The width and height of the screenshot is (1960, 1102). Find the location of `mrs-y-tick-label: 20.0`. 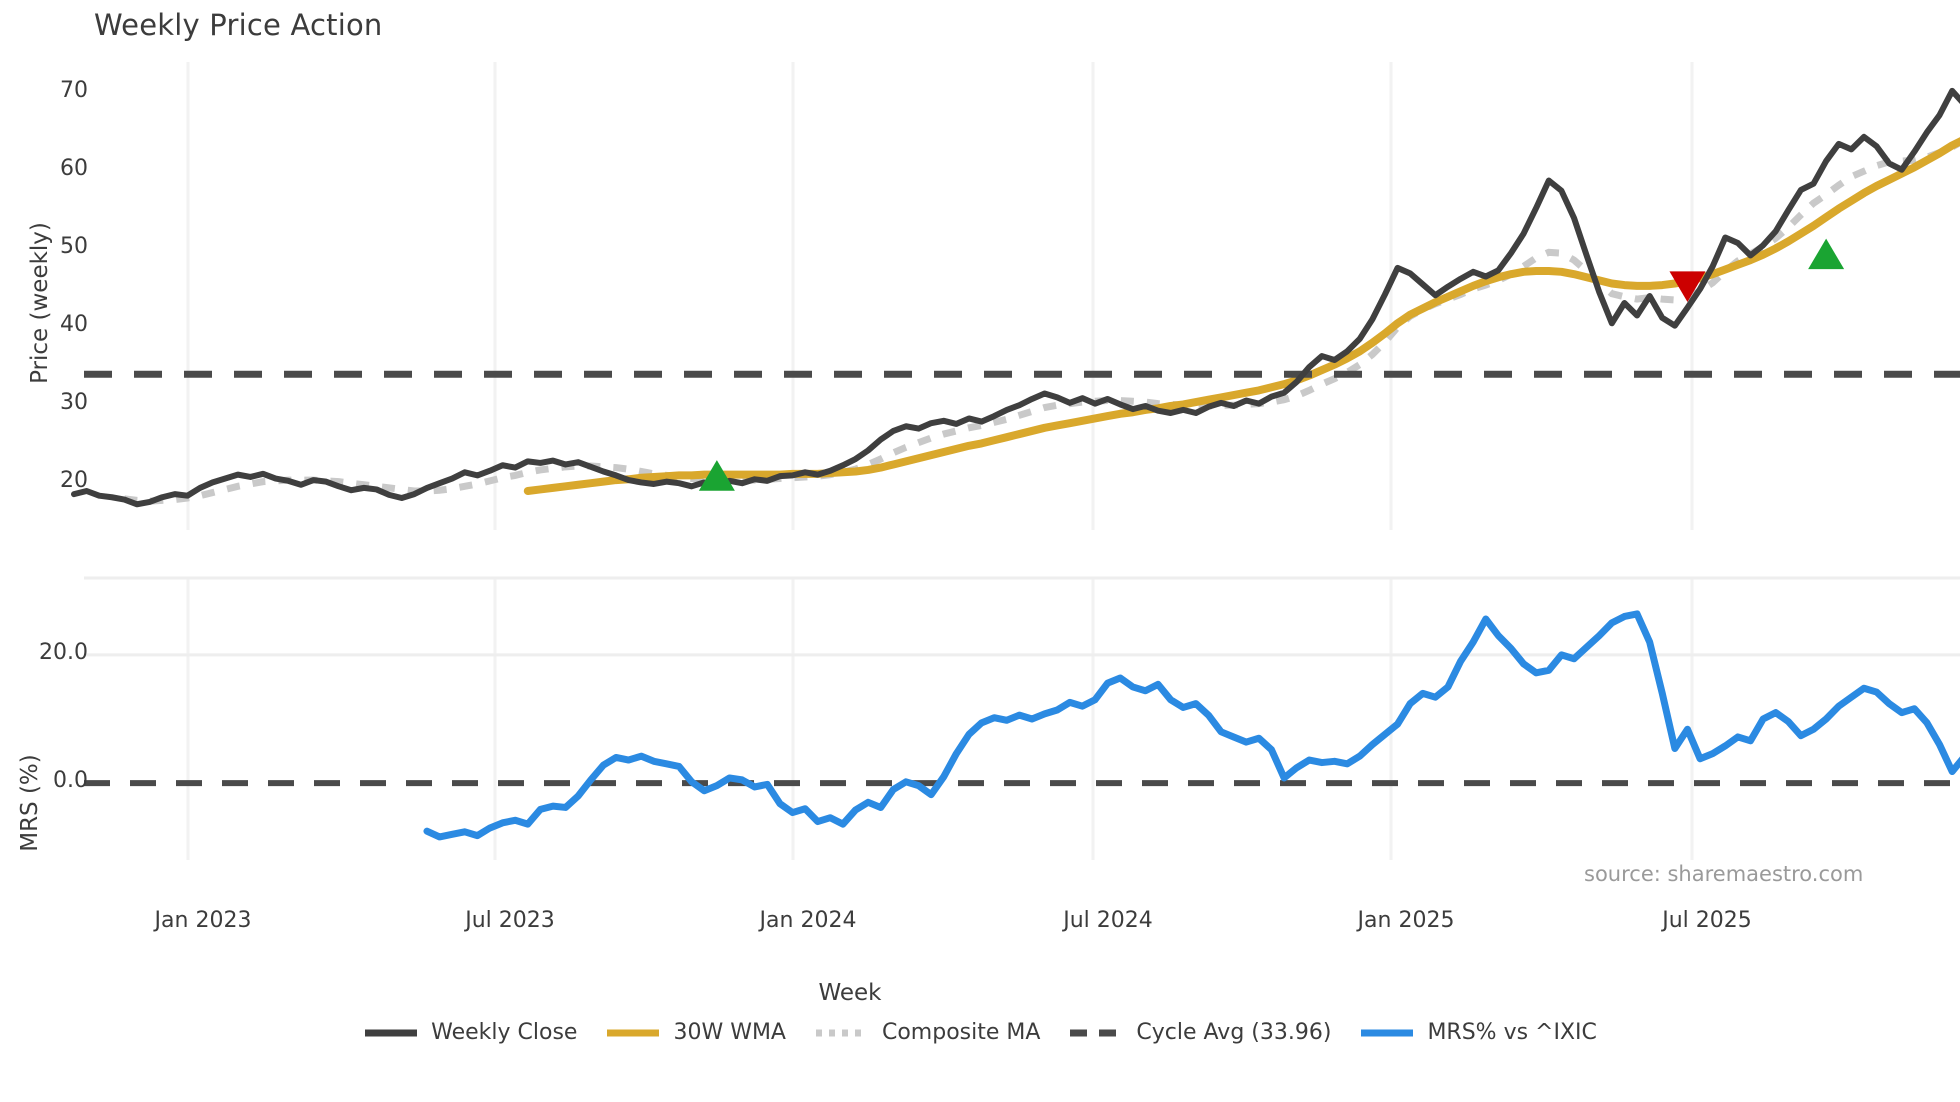

mrs-y-tick-label: 20.0 is located at coordinates (63, 652).